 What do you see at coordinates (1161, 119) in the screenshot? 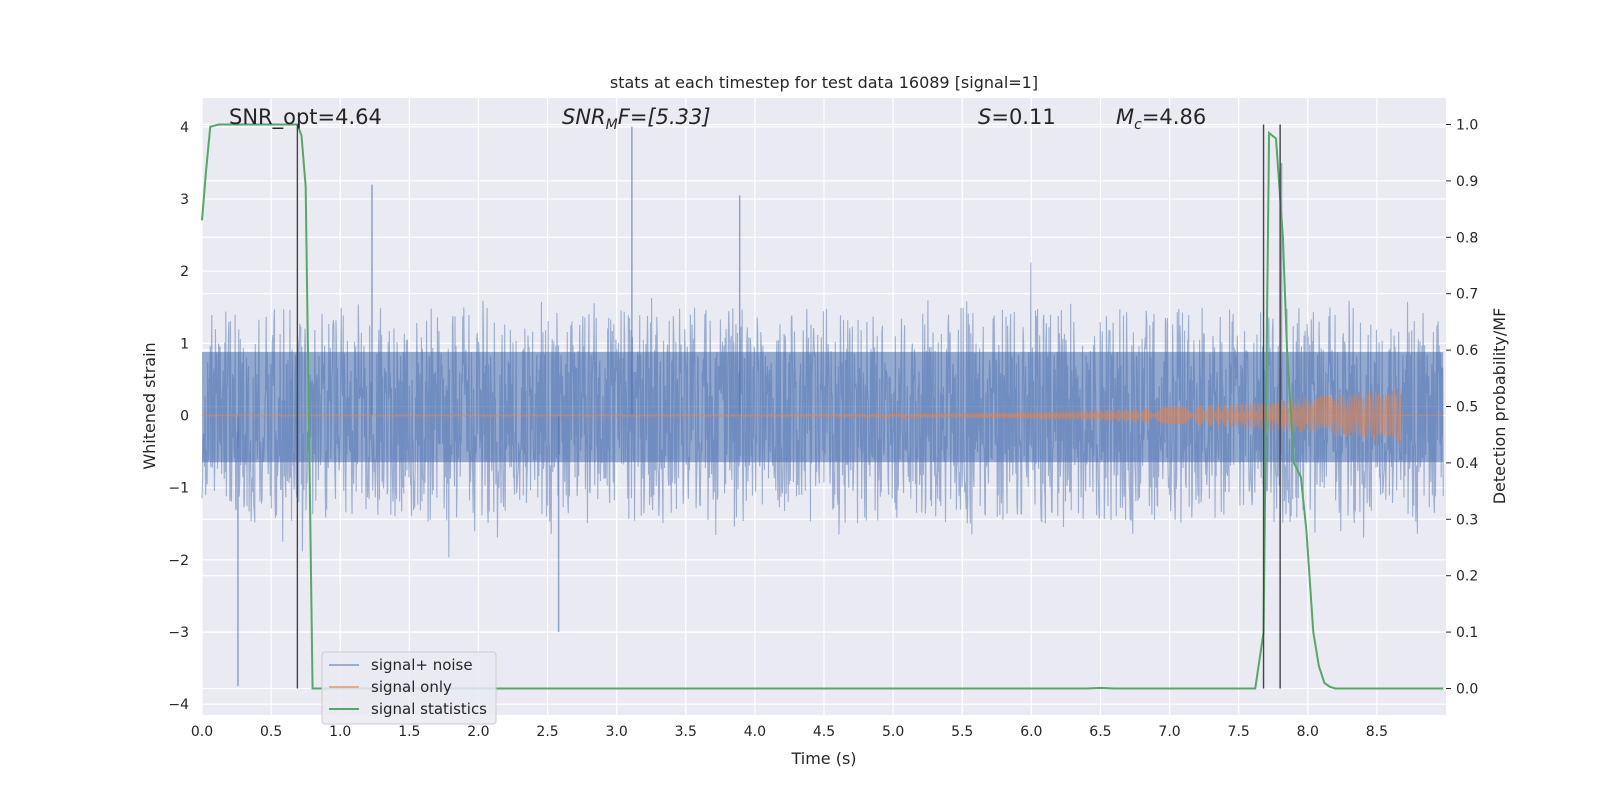
I see `annotation-mc: Mc=4.86` at bounding box center [1161, 119].